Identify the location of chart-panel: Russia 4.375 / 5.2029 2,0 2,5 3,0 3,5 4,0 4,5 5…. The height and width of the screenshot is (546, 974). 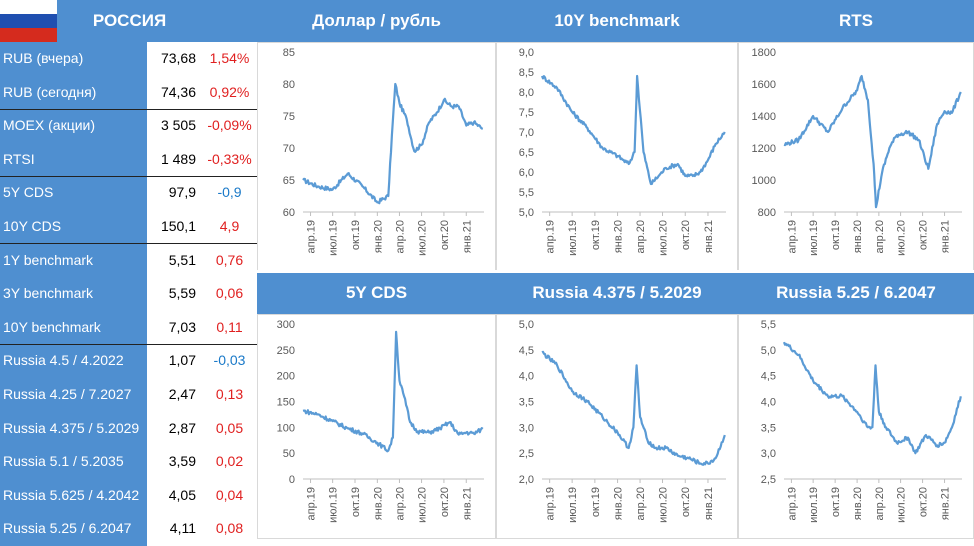
(617, 405).